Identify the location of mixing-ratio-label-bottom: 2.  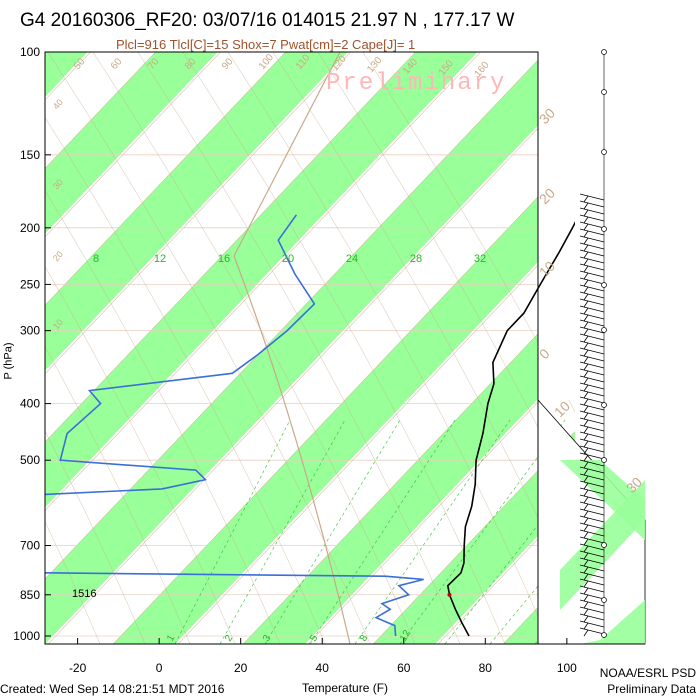
(229, 638).